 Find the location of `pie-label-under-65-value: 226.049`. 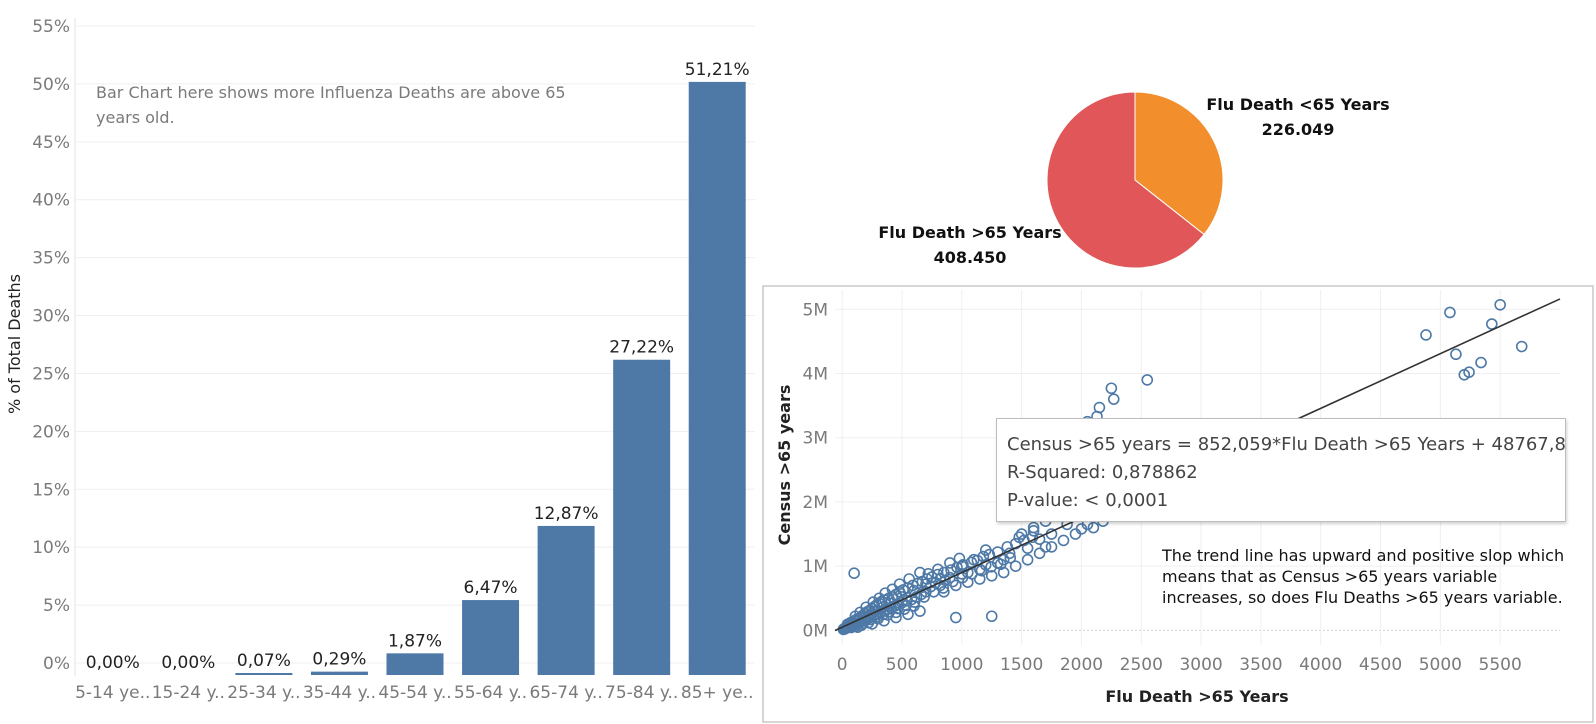

pie-label-under-65-value: 226.049 is located at coordinates (1298, 129).